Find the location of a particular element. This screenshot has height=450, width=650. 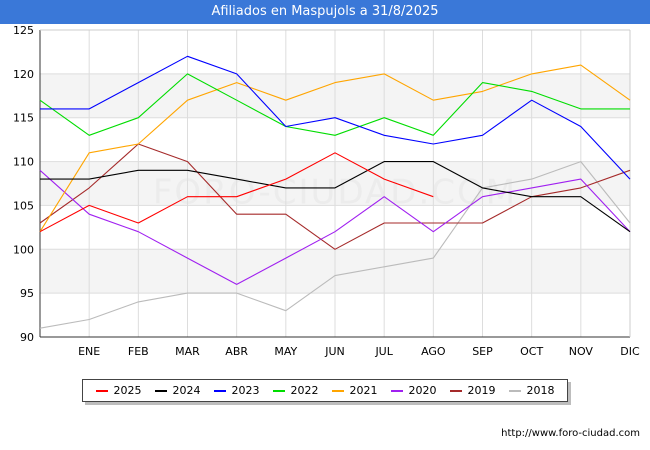

legend-label: 2019 is located at coordinates (481, 390).